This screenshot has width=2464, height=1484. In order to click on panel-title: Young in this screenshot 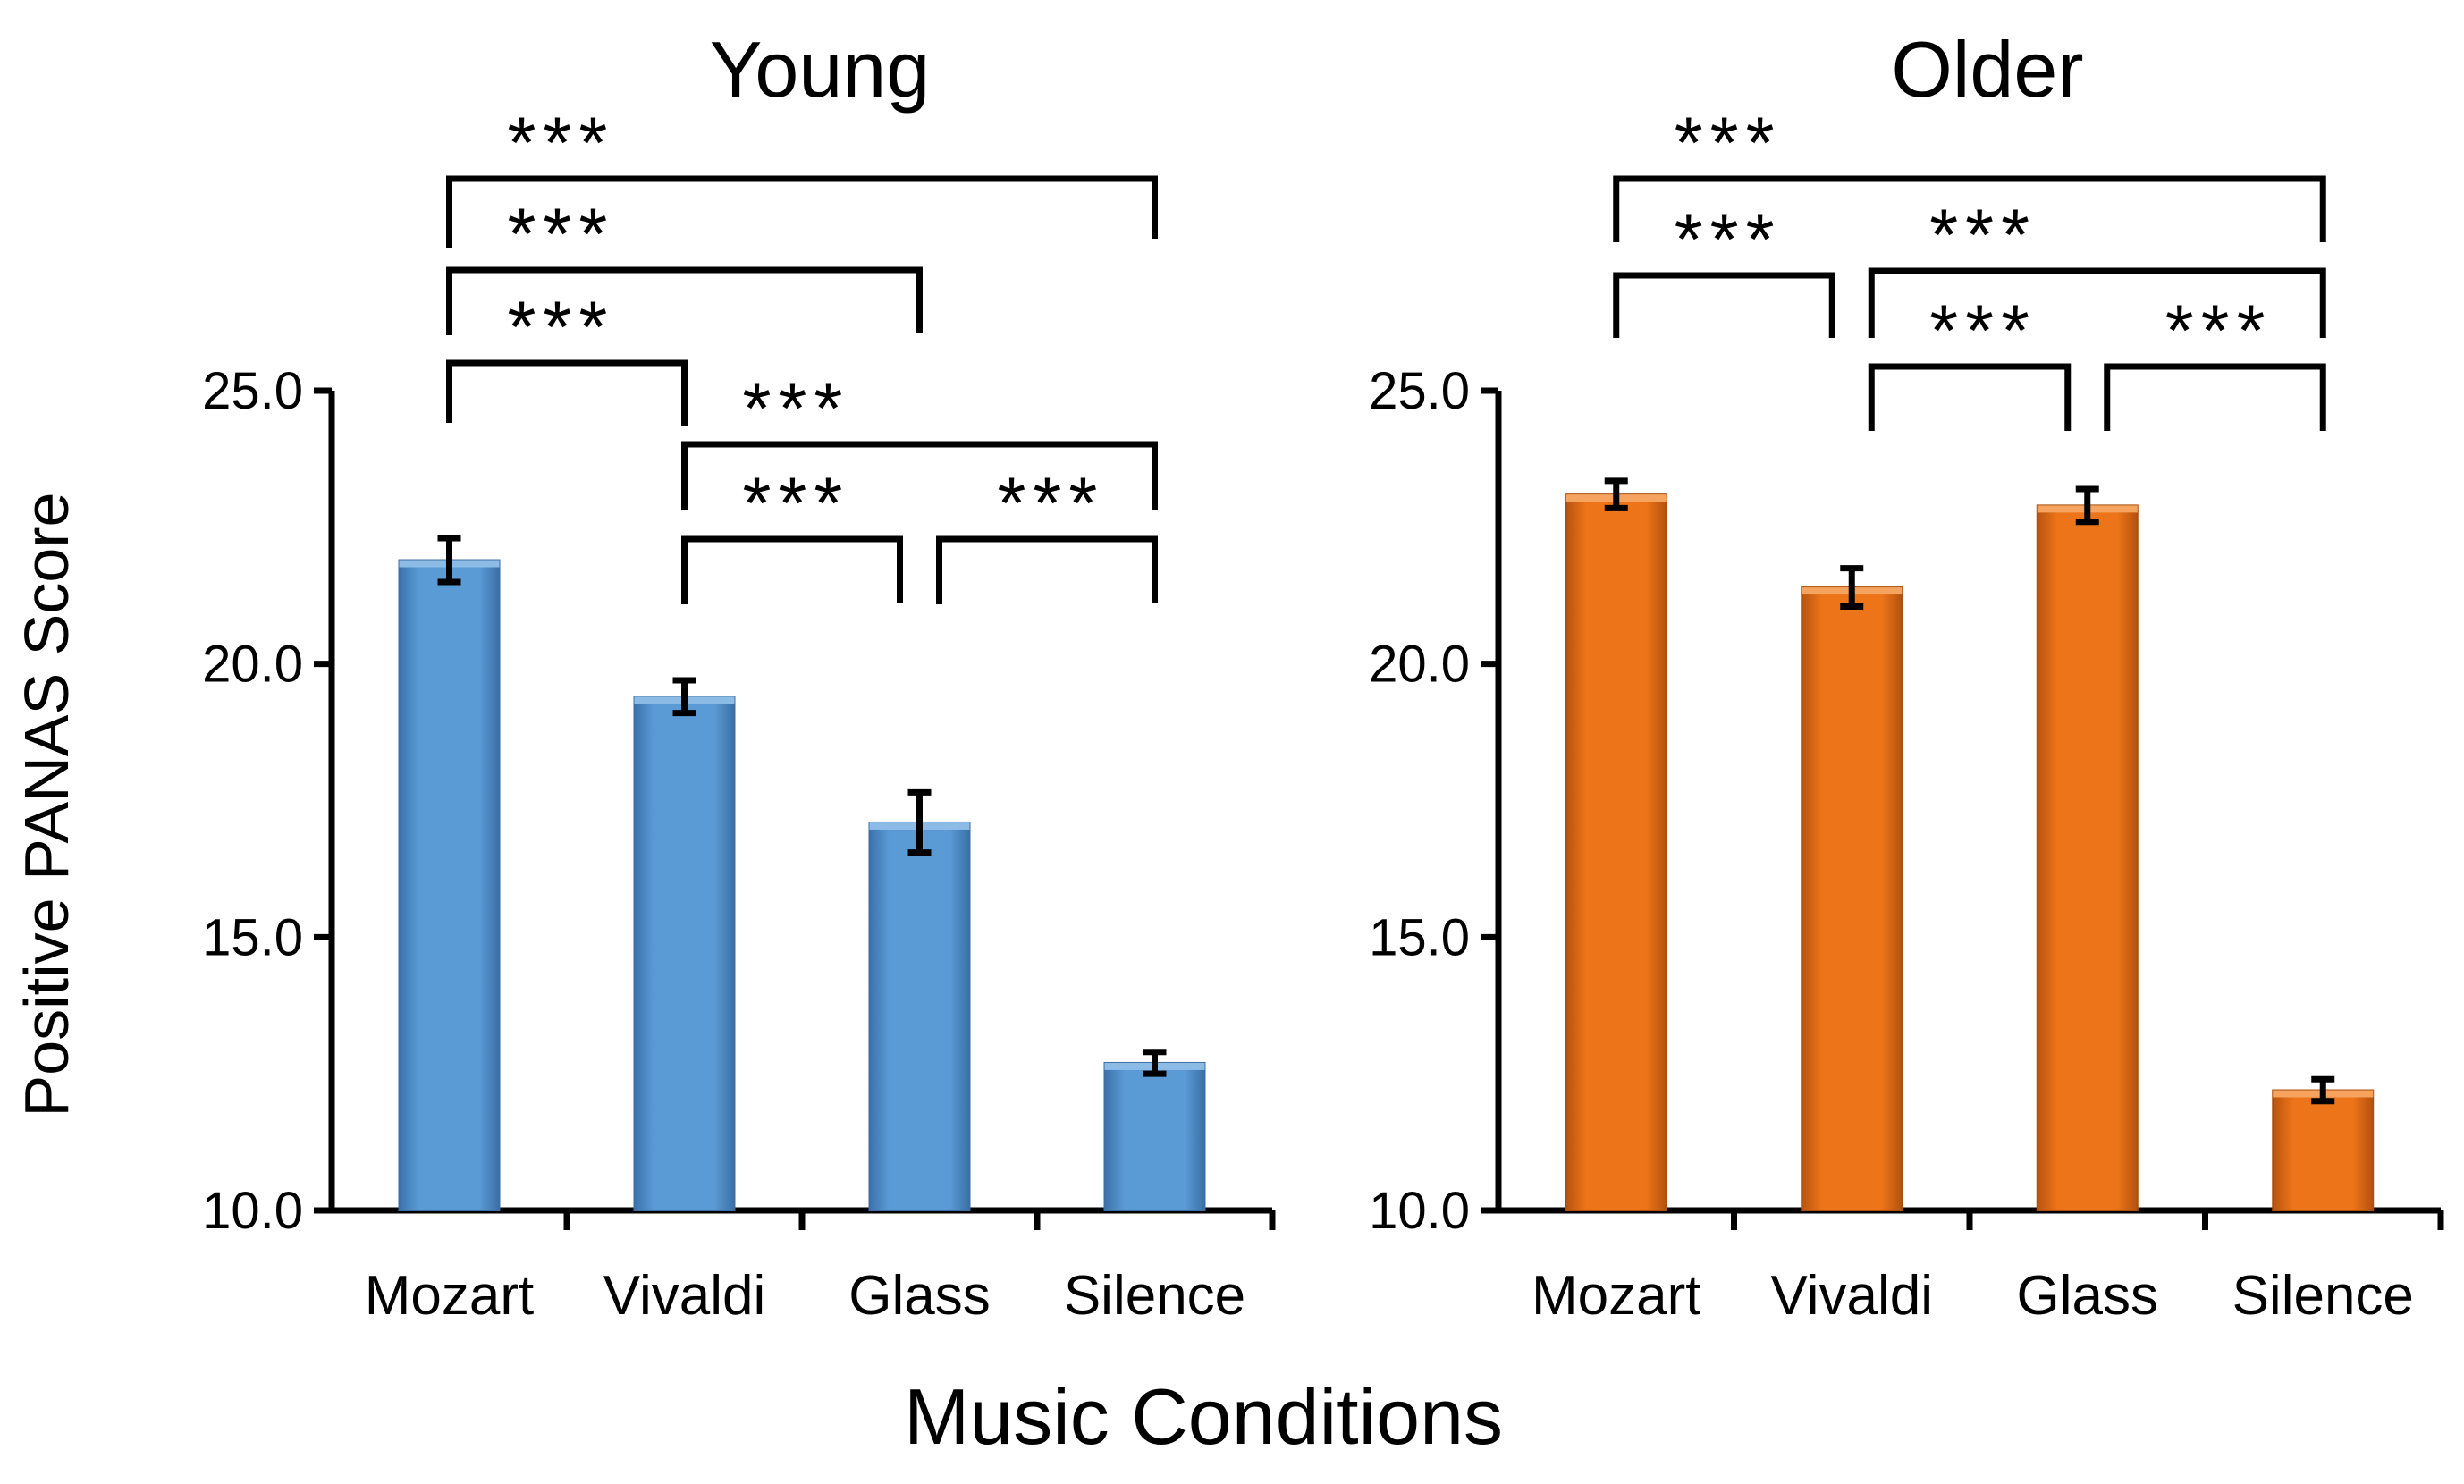, I will do `click(820, 69)`.